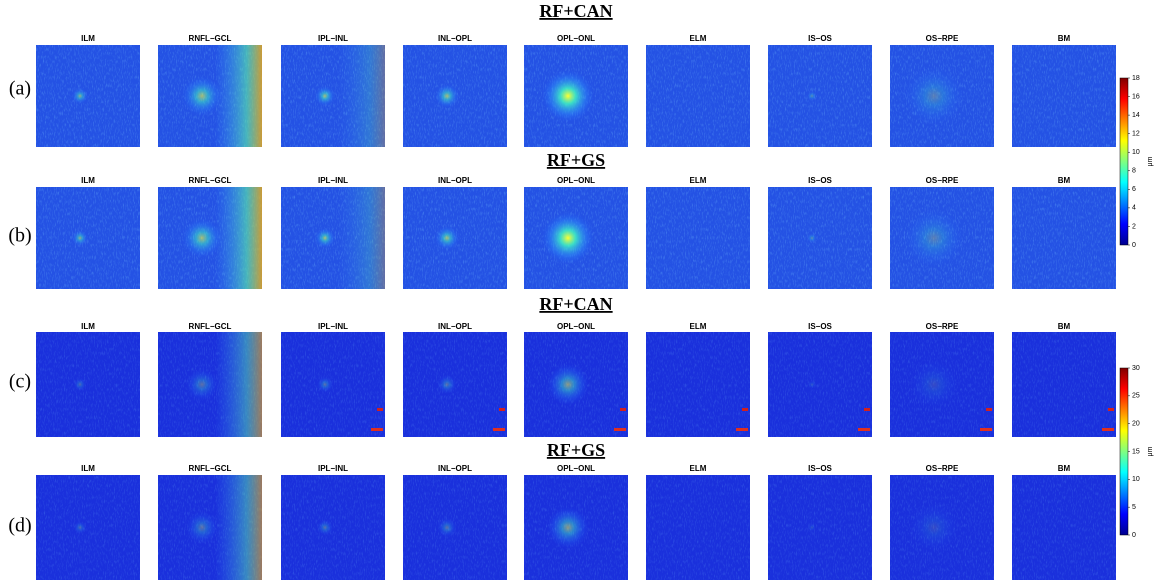 The height and width of the screenshot is (585, 1161). Describe the element at coordinates (1124, 451) in the screenshot. I see `colorbar` at that location.